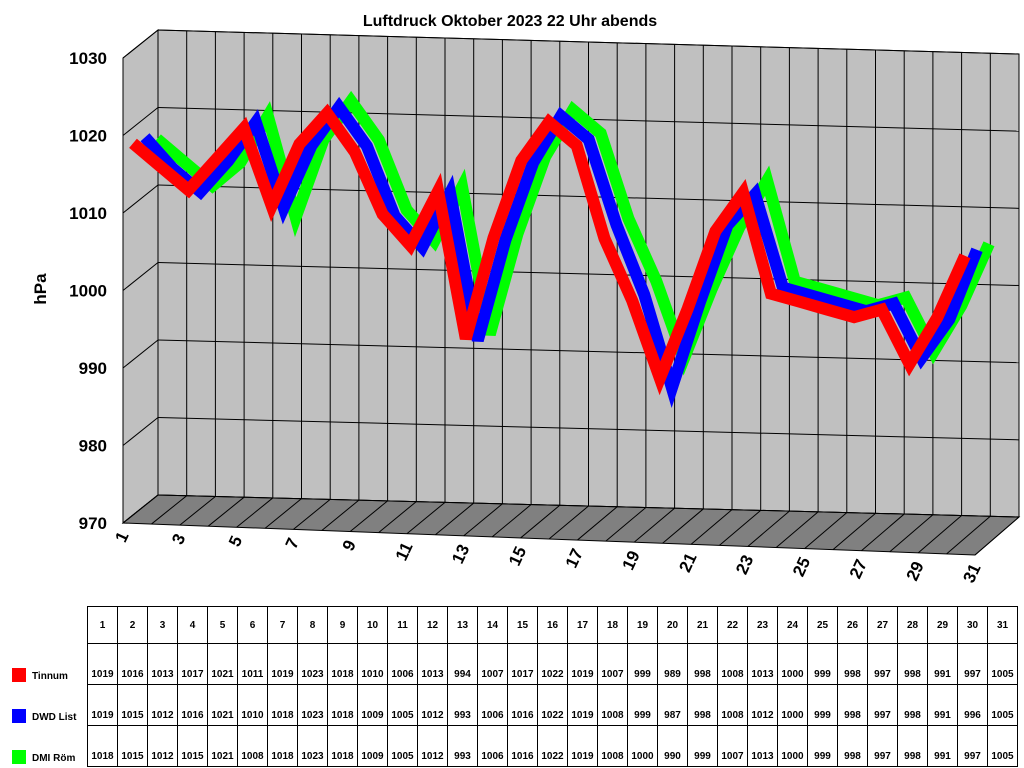  I want to click on table-day-header: 23, so click(762, 625).